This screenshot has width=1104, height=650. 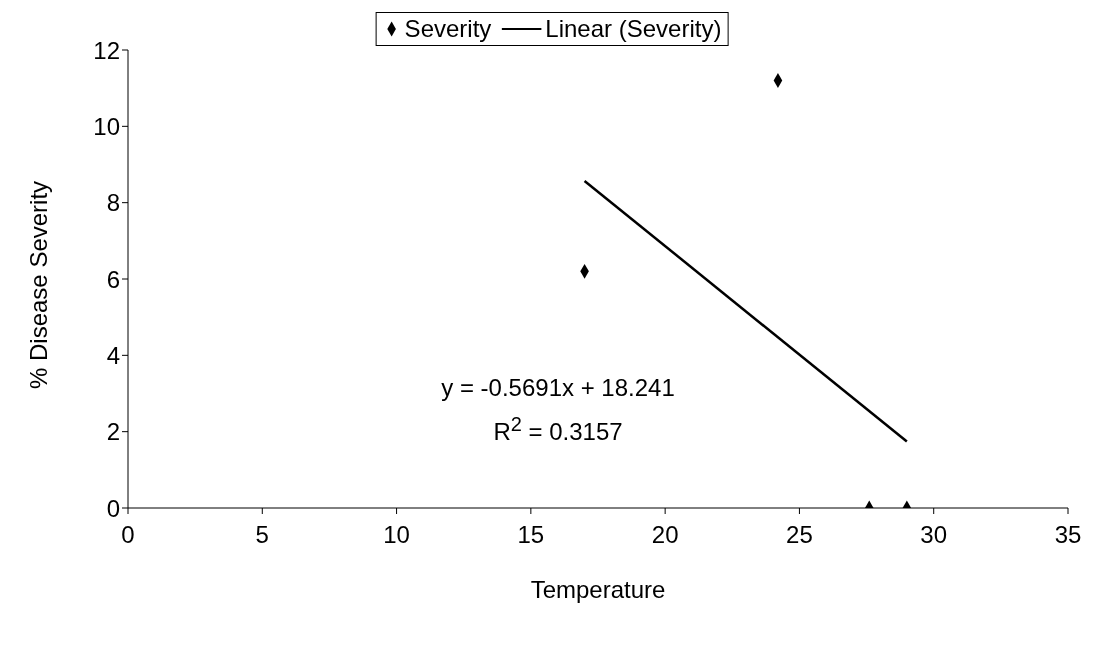 I want to click on x-tick-label: 10, so click(x=396, y=535).